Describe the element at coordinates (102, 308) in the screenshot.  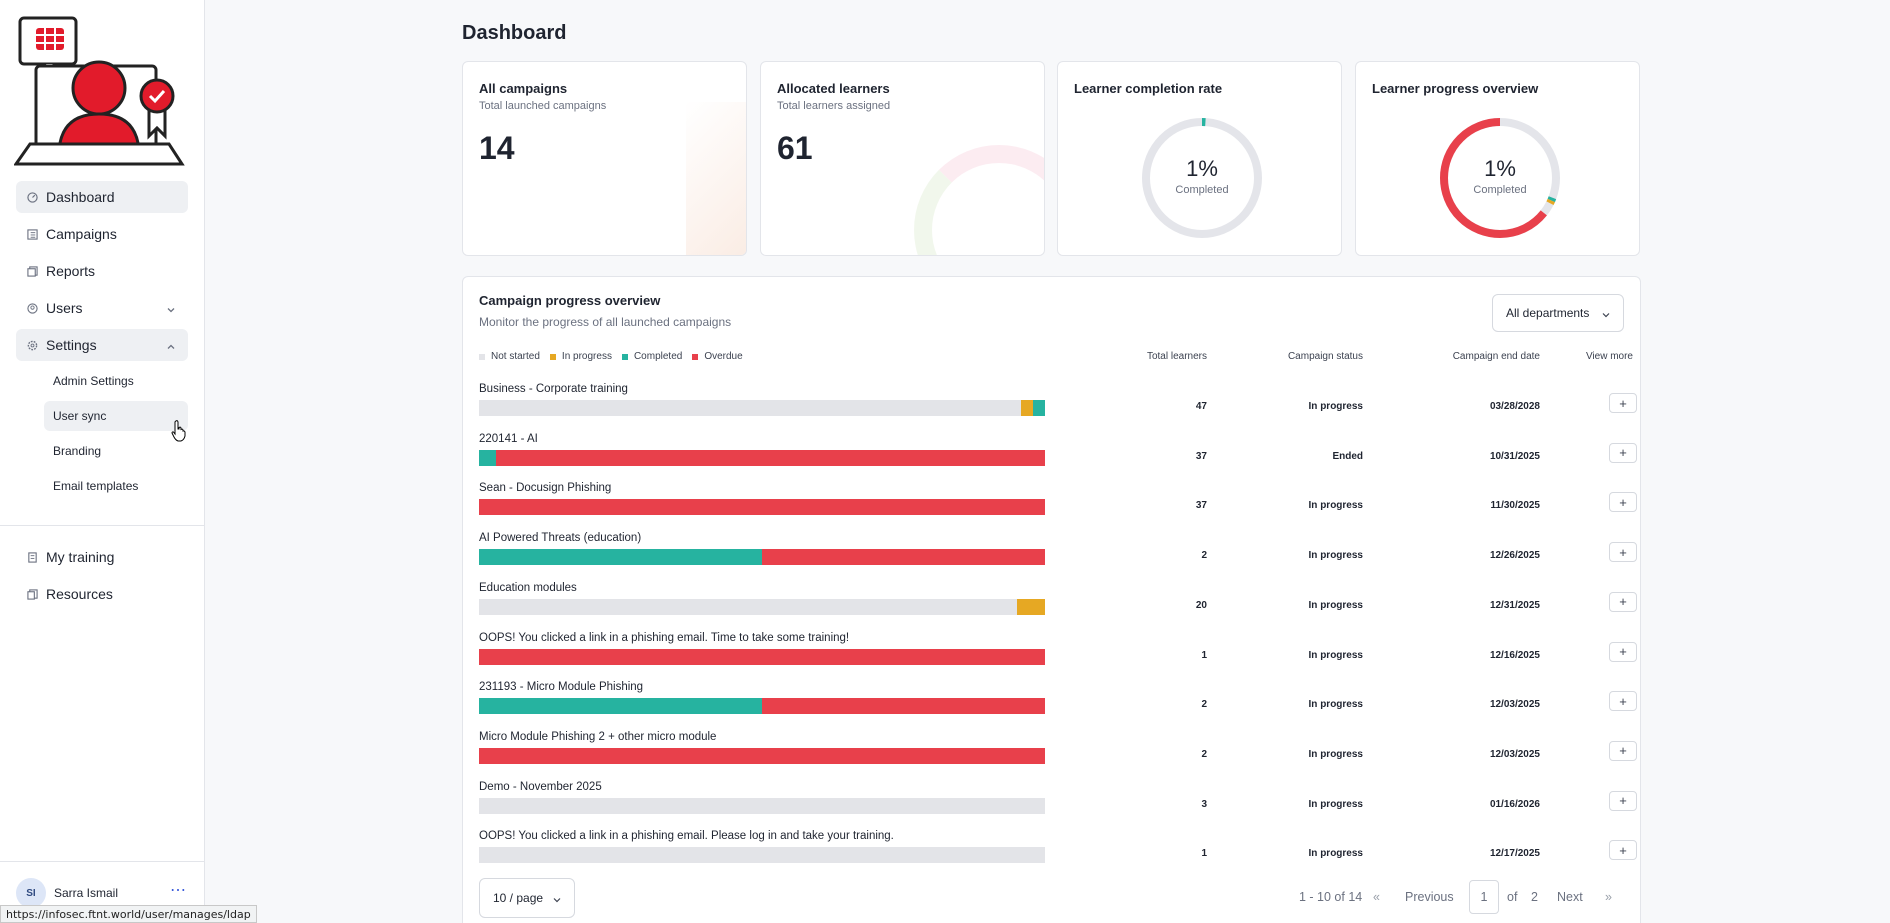
I see `nav-users: Users` at that location.